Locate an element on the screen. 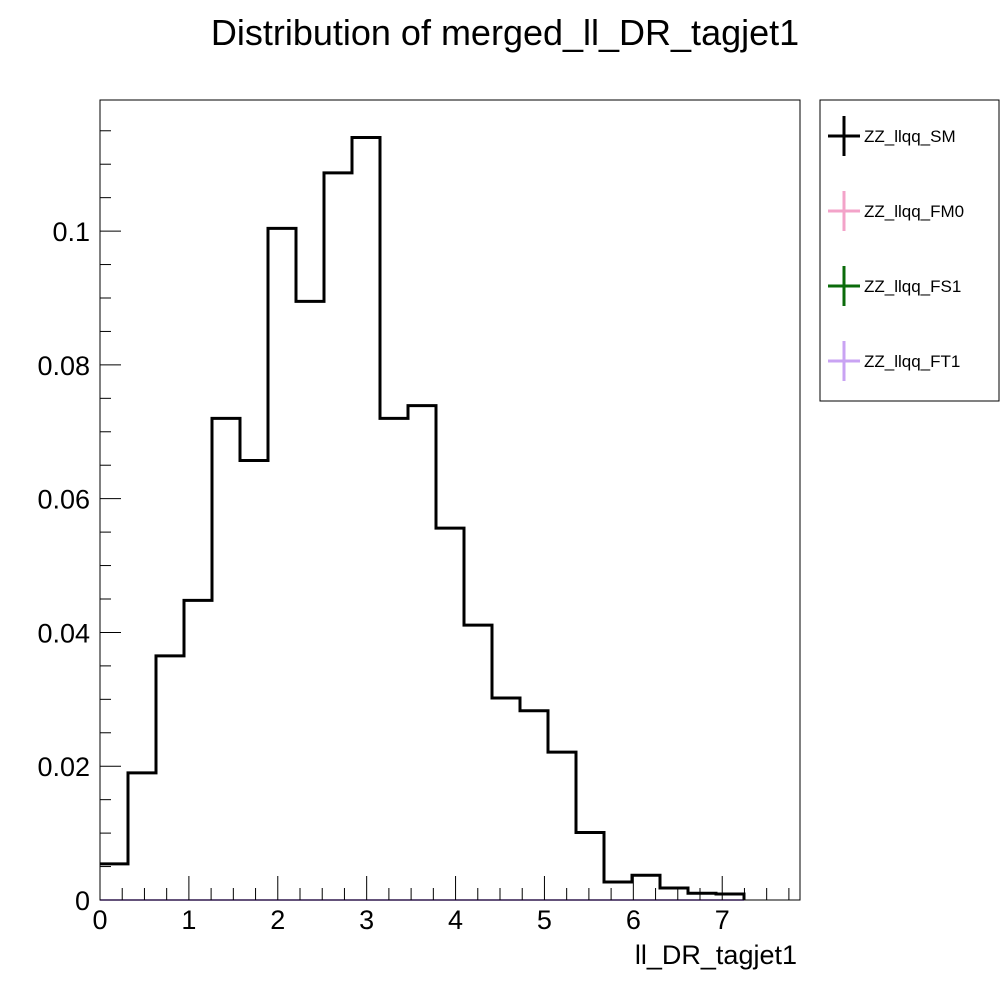  y-tick-label: 0.08 is located at coordinates (63, 366).